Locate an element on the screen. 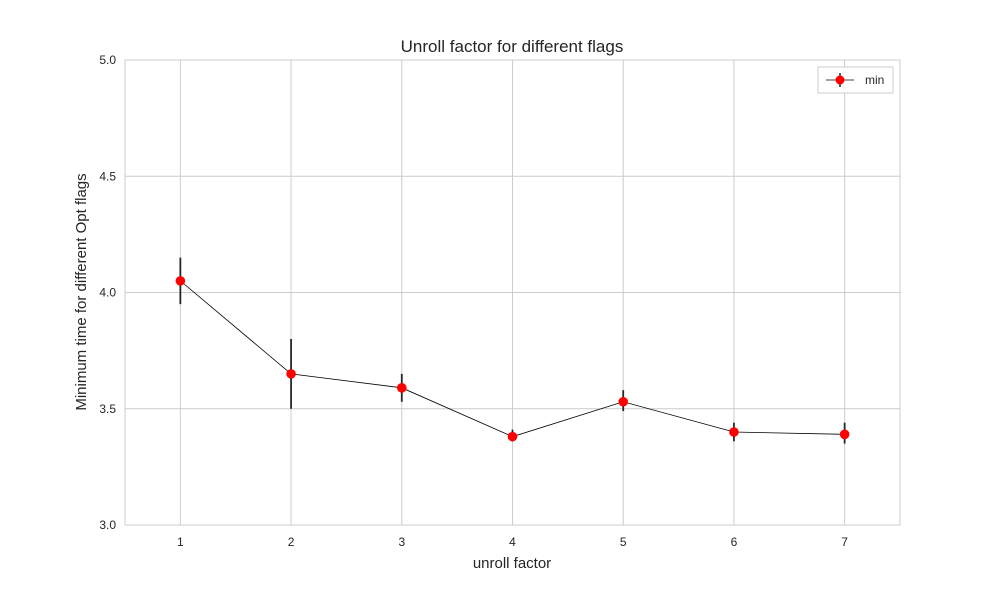 This screenshot has height=605, width=1000. legend: min is located at coordinates (855, 80).